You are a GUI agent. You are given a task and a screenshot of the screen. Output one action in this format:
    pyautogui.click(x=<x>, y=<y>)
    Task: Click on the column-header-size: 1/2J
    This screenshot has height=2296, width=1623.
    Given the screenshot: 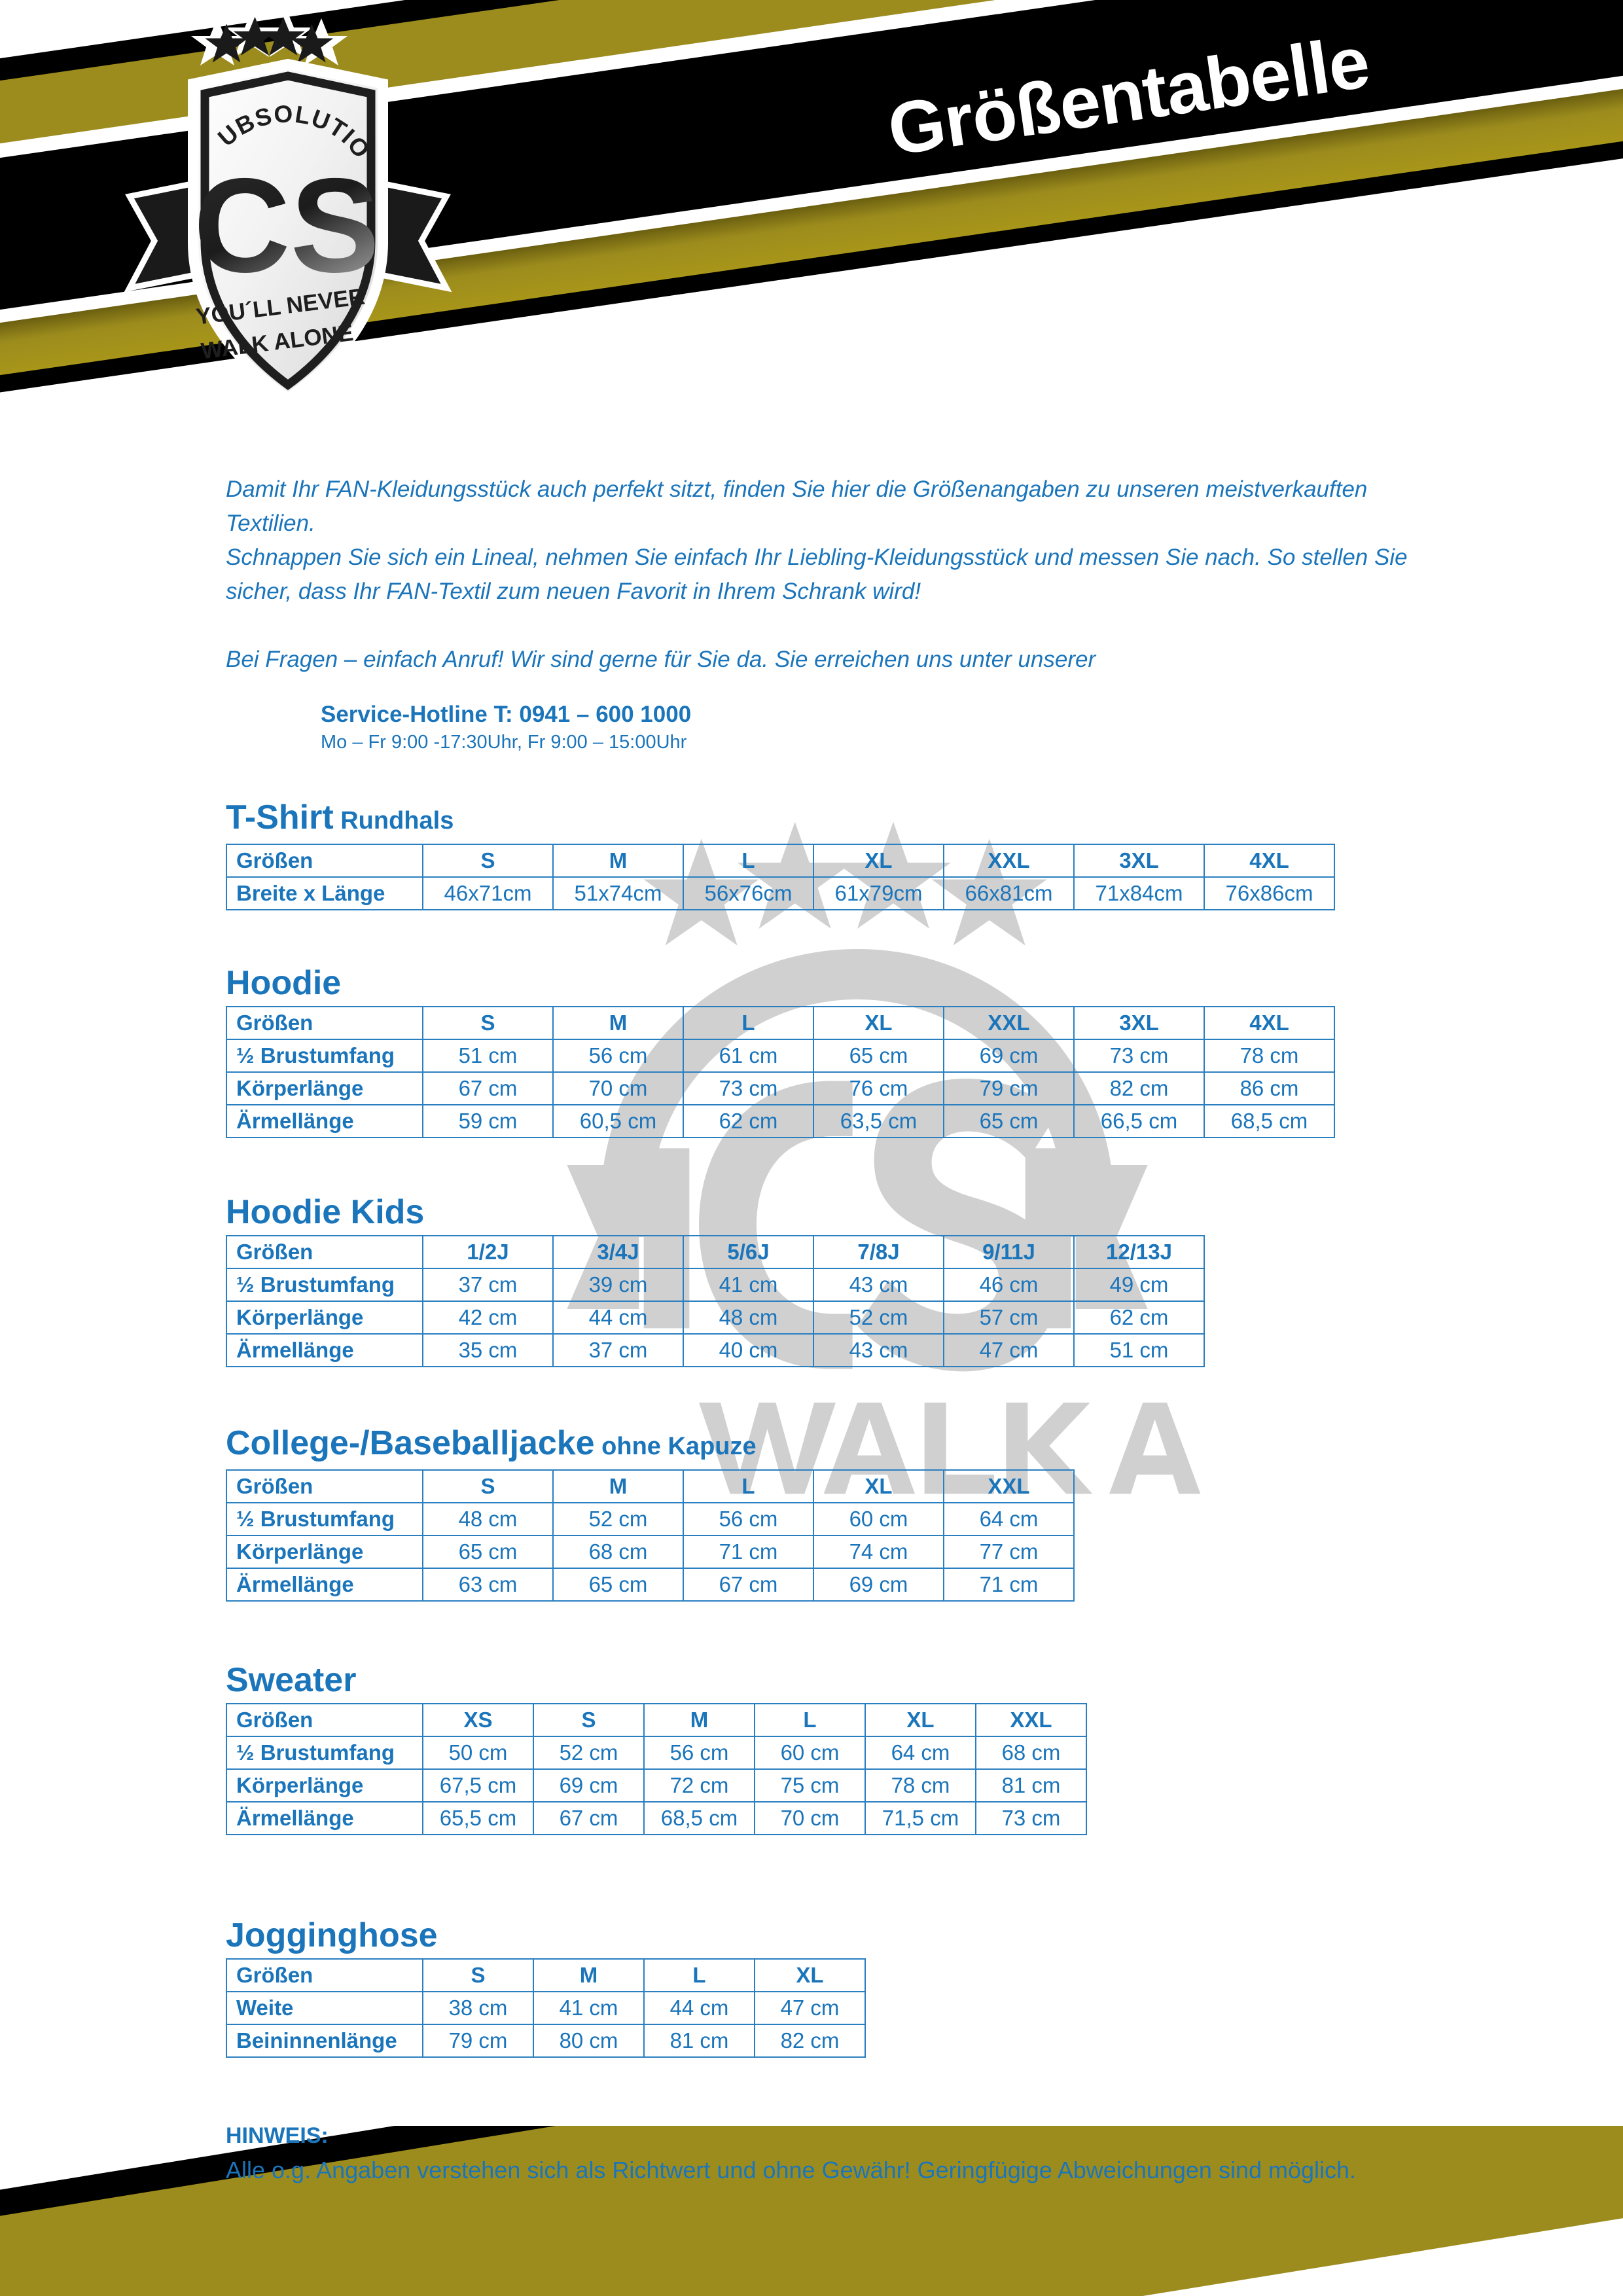 What is the action you would take?
    pyautogui.click(x=488, y=1252)
    